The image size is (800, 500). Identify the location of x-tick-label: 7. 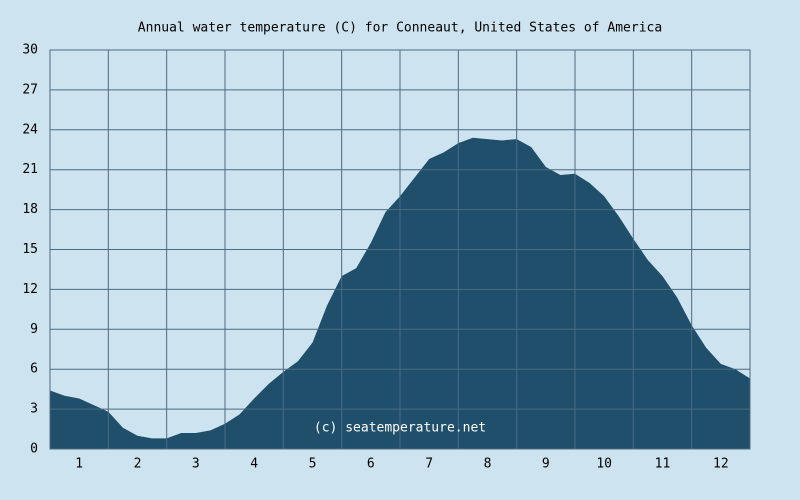
(429, 464).